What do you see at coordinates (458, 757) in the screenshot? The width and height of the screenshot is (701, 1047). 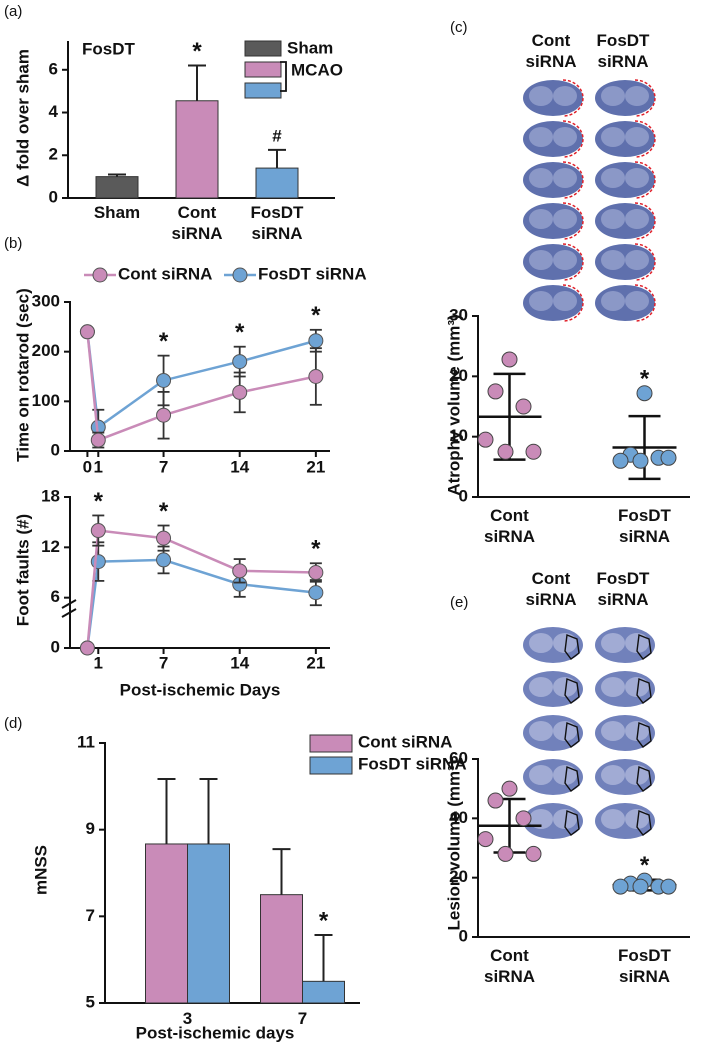 I see `y-tick-label: 60` at bounding box center [458, 757].